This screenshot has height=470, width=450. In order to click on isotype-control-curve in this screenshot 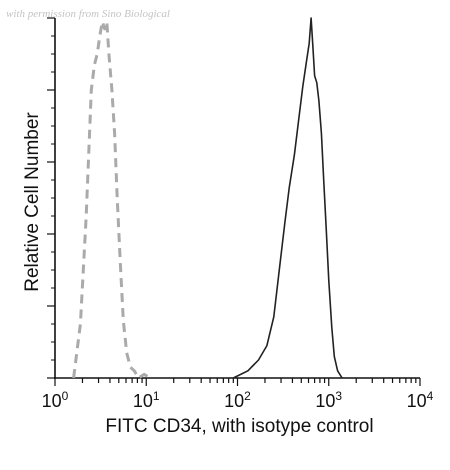, I will do `click(111, 200)`.